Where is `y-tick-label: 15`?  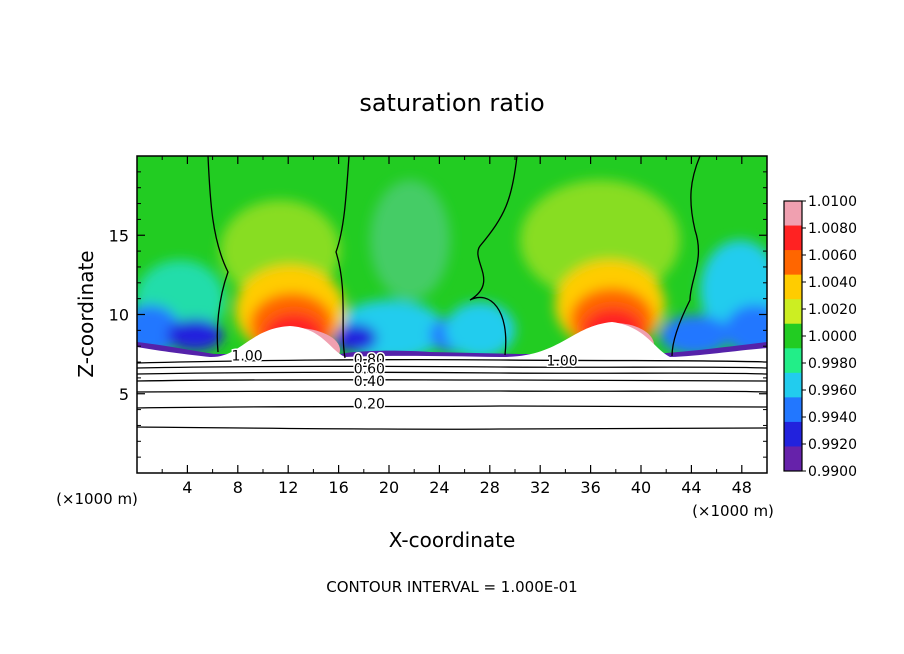
y-tick-label: 15 is located at coordinates (119, 235).